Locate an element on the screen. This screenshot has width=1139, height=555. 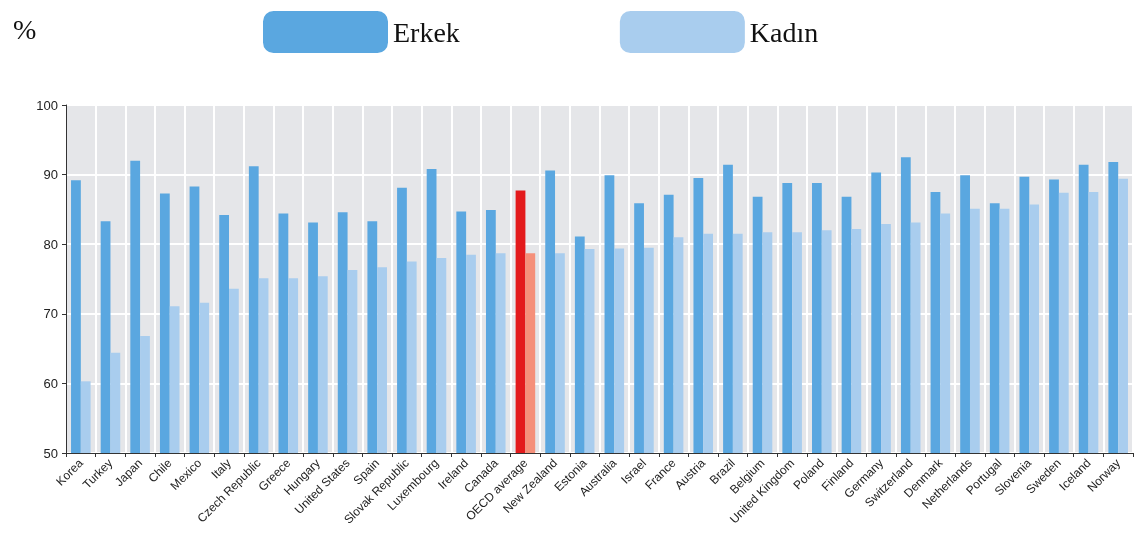
y-tick-label: 100 is located at coordinates (47, 105).